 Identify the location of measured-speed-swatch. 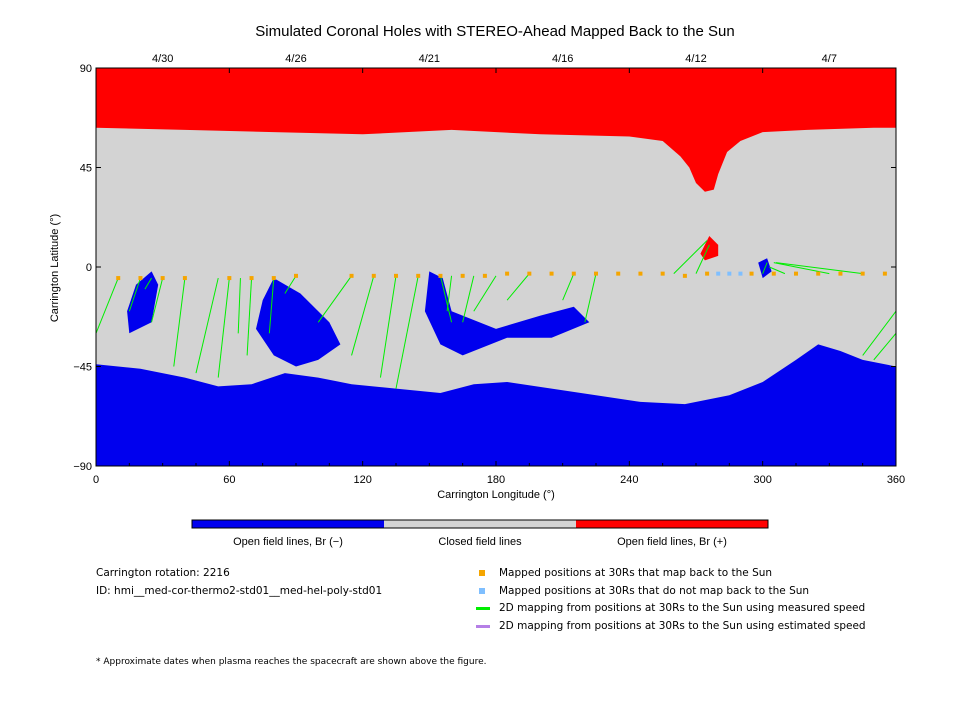
(483, 608).